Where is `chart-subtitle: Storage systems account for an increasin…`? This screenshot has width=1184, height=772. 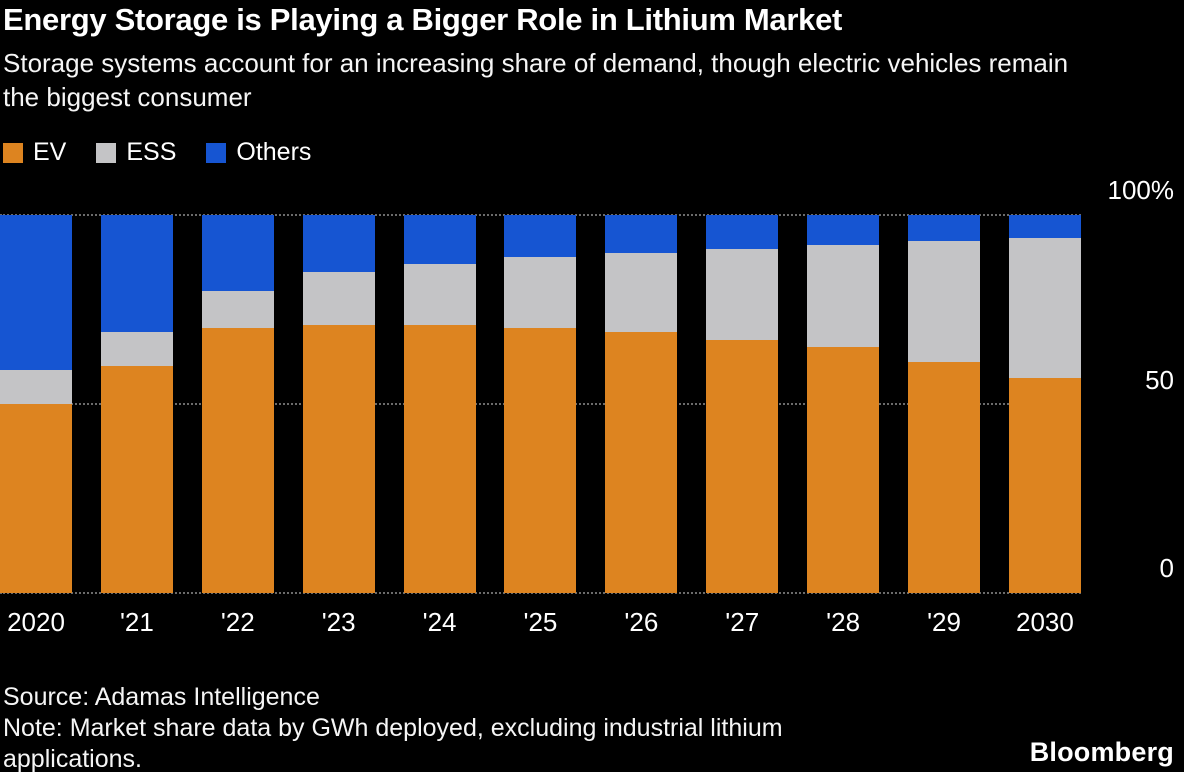 chart-subtitle: Storage systems account for an increasin… is located at coordinates (536, 80).